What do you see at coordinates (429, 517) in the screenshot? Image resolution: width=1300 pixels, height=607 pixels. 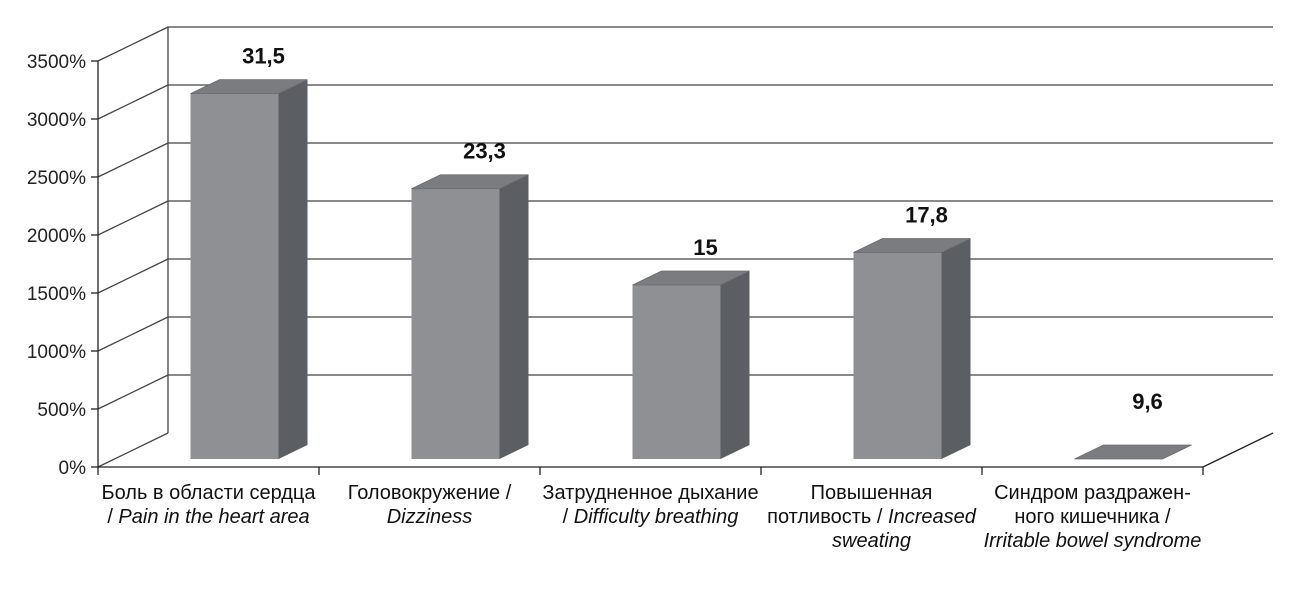 I see `category-label-en: Dizziness` at bounding box center [429, 517].